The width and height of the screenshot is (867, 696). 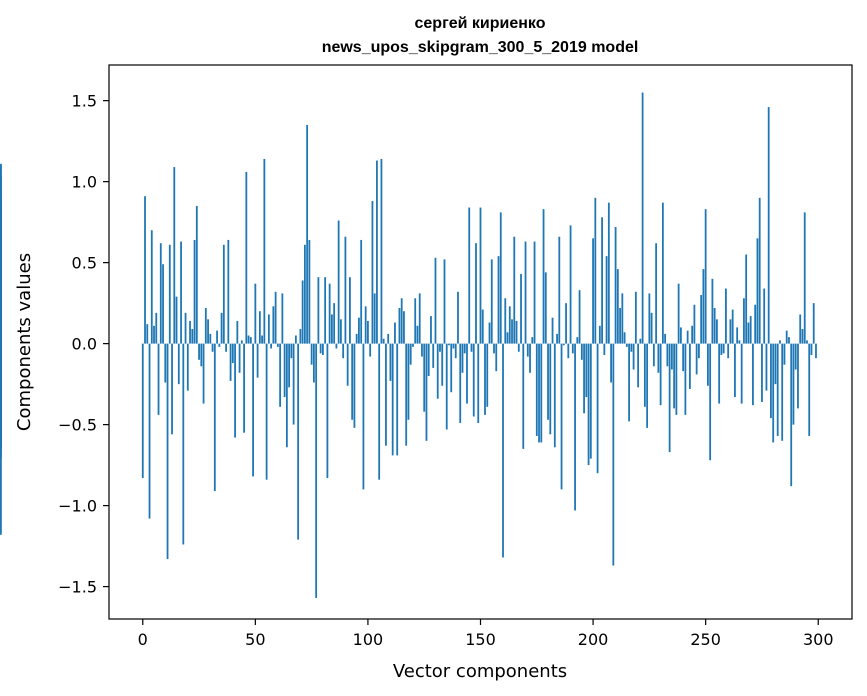 What do you see at coordinates (593, 639) in the screenshot?
I see `x-tick-label: 200` at bounding box center [593, 639].